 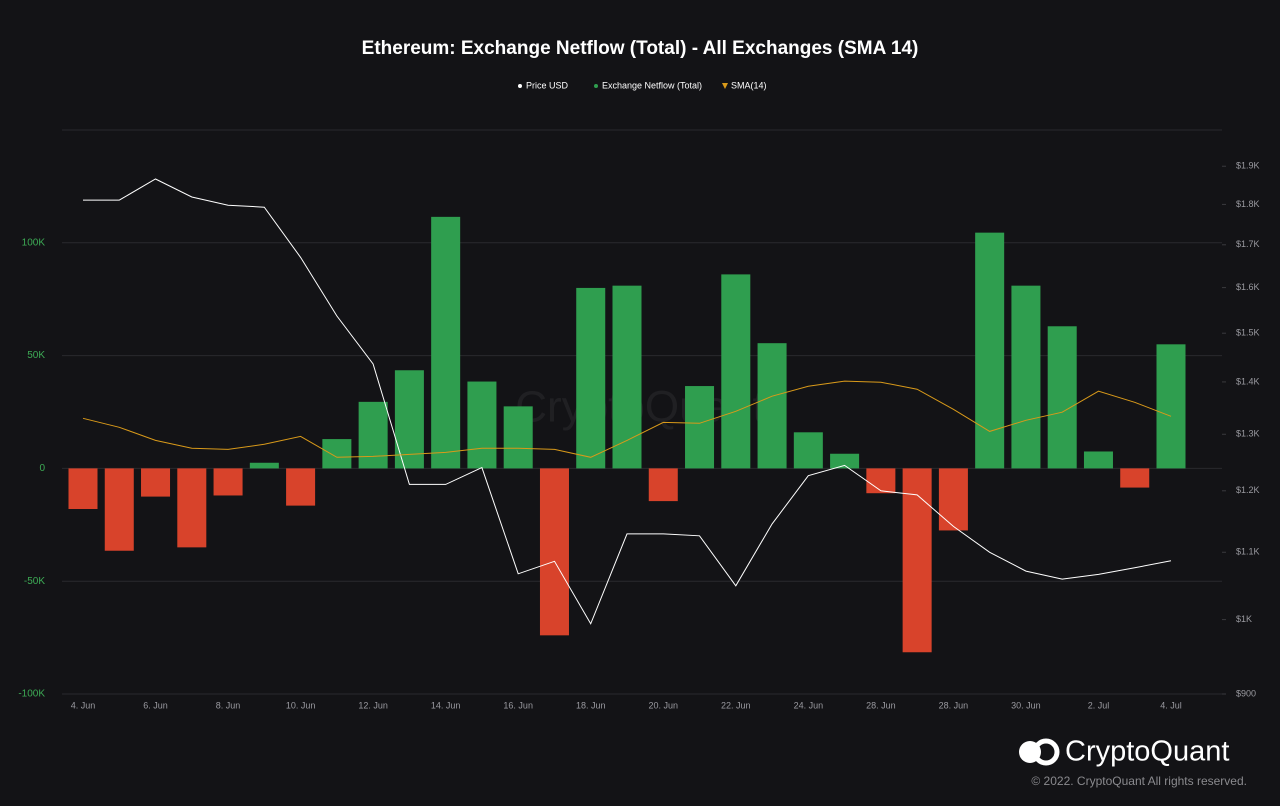 I want to click on x-tick-label: 12. Jun, so click(x=373, y=705).